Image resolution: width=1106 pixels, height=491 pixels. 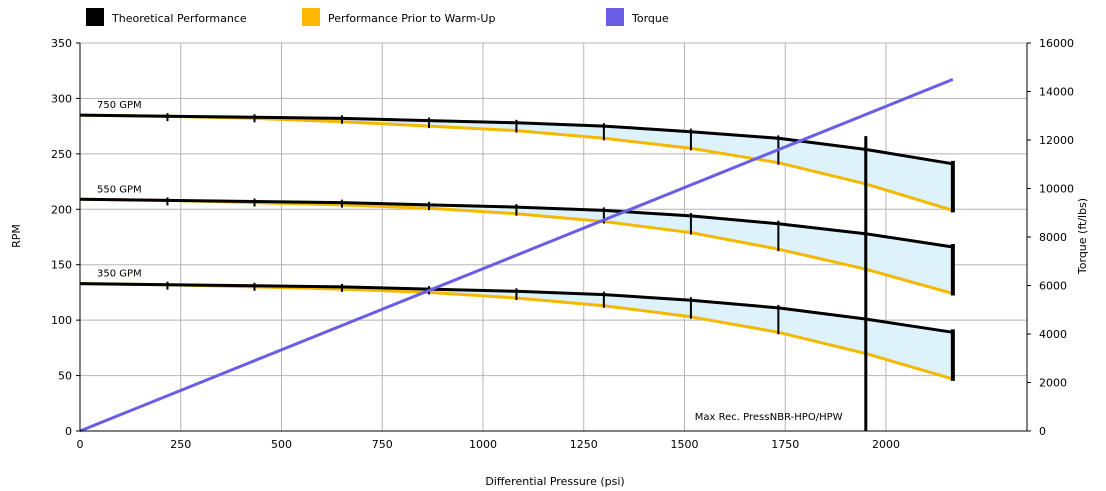 What do you see at coordinates (1056, 92) in the screenshot?
I see `y2-tick-label-7: 14000` at bounding box center [1056, 92].